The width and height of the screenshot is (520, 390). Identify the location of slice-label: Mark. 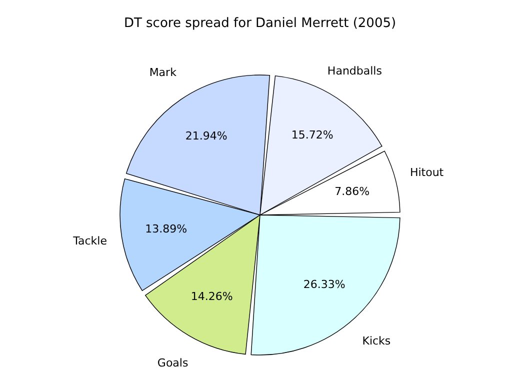
(163, 73).